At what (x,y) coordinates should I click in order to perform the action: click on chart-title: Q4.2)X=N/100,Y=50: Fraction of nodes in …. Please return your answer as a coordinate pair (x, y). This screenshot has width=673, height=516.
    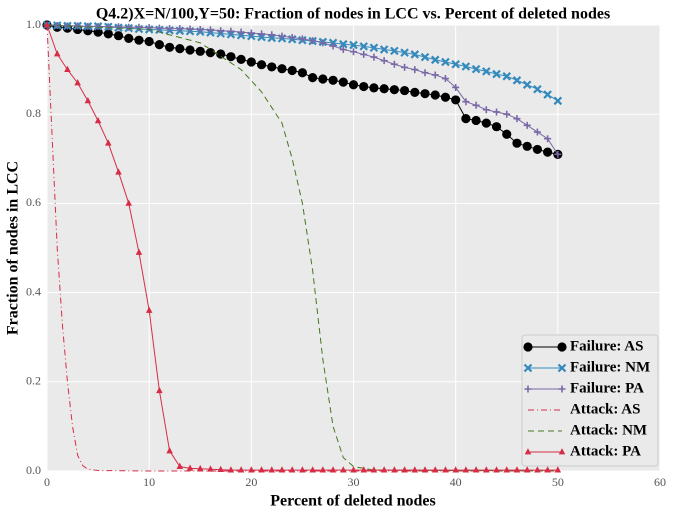
    Looking at the image, I should click on (353, 14).